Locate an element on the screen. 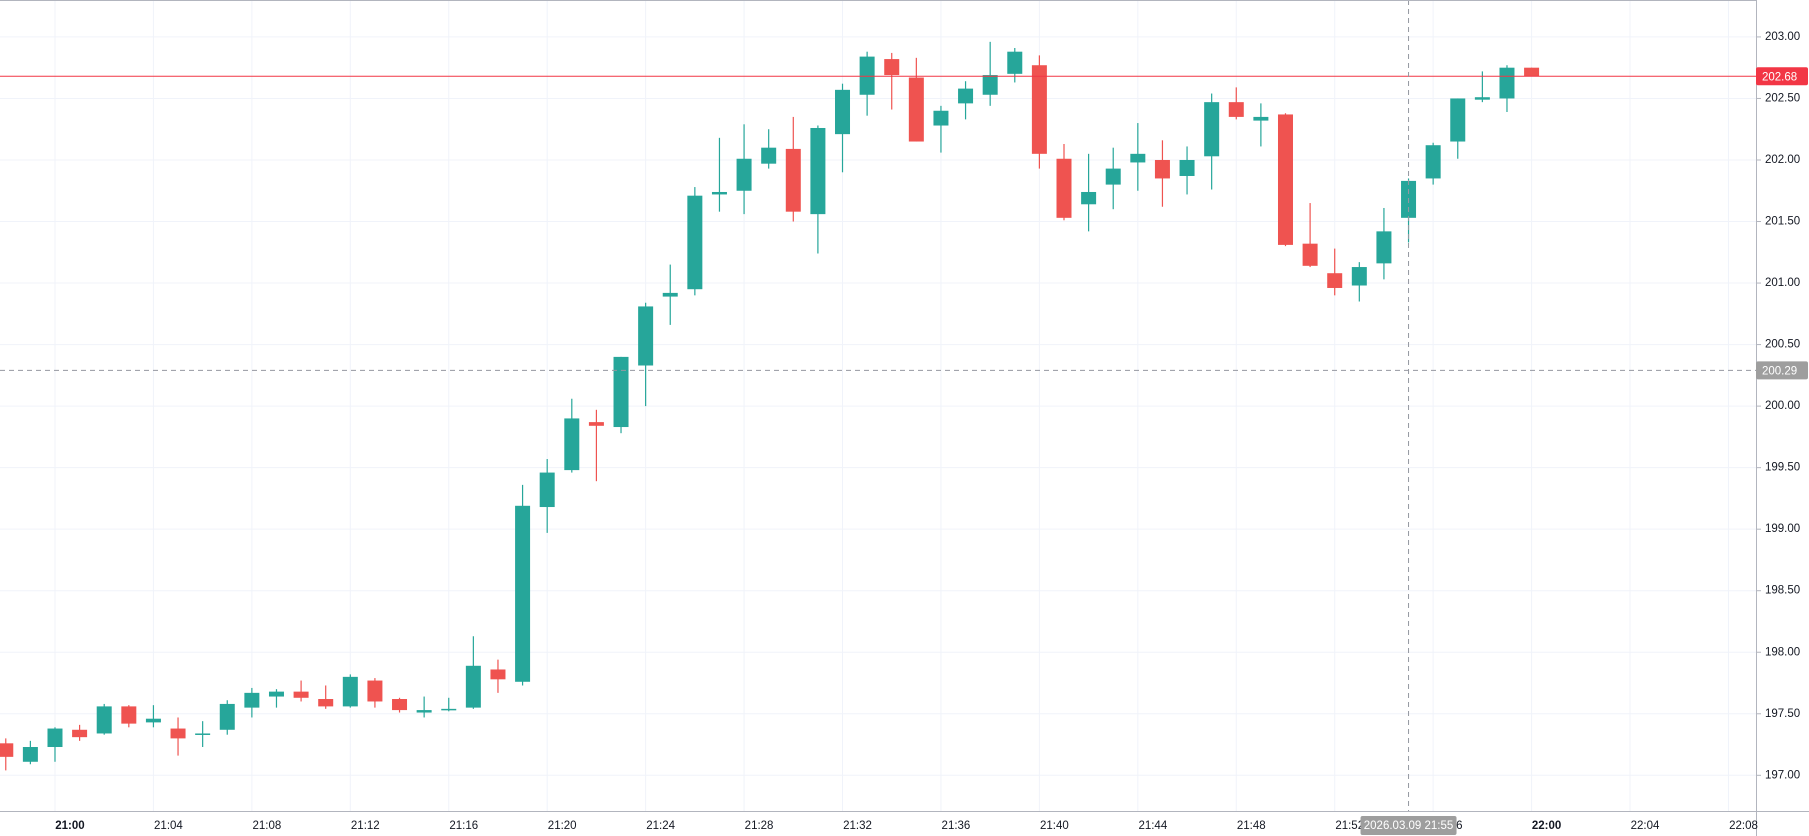 This screenshot has height=836, width=1809. y-tick-label: 199.00 is located at coordinates (1782, 529).